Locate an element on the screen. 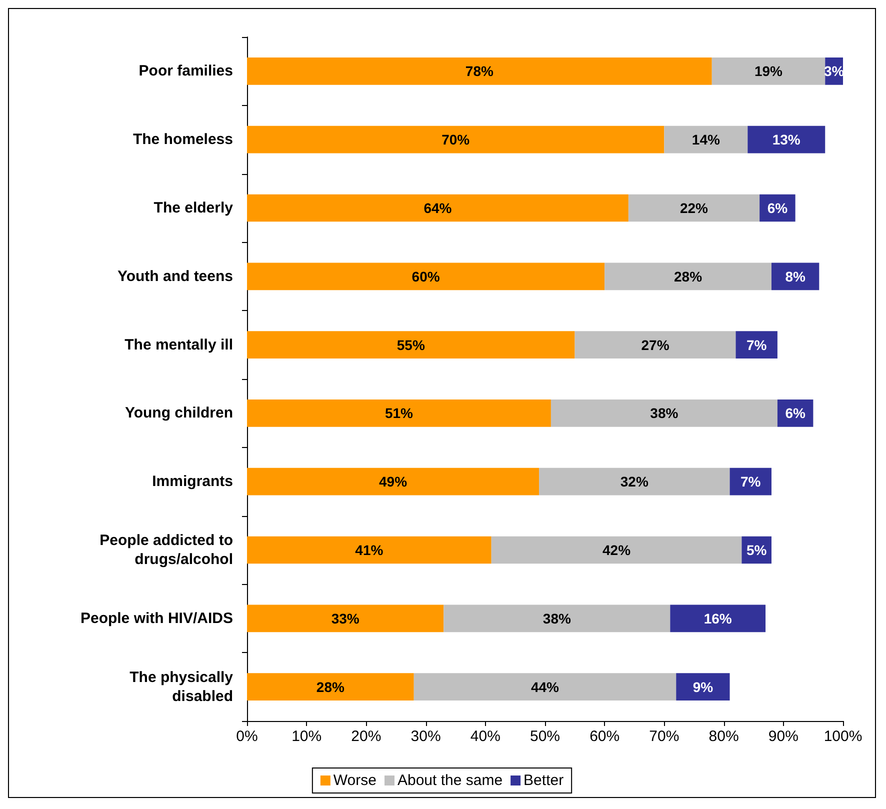  data-label: 41% is located at coordinates (369, 550).